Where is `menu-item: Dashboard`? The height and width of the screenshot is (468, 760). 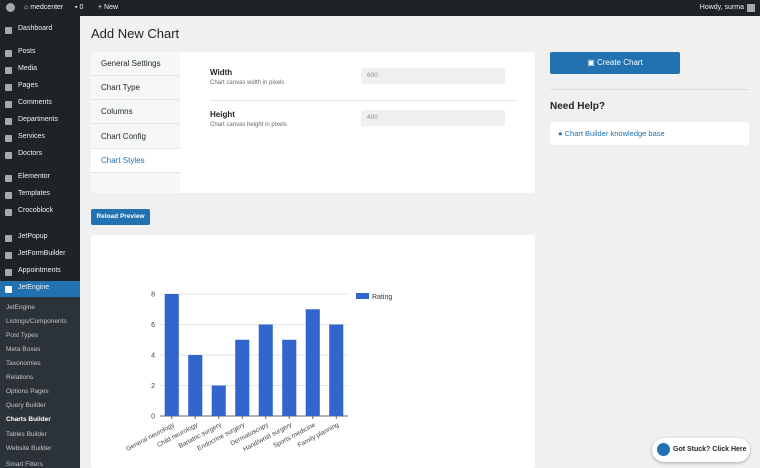
menu-item: Dashboard is located at coordinates (35, 28).